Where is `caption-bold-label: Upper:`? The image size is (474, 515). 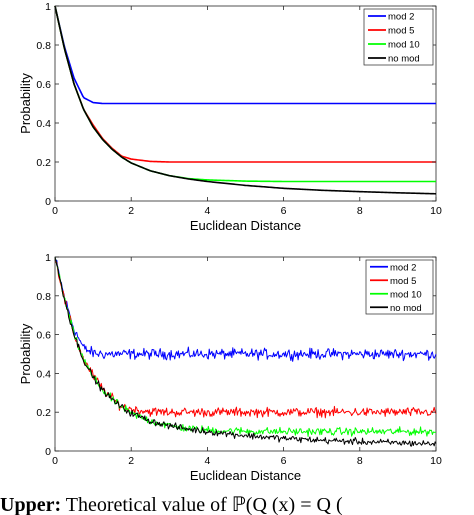
caption-bold-label: Upper: is located at coordinates (31, 504).